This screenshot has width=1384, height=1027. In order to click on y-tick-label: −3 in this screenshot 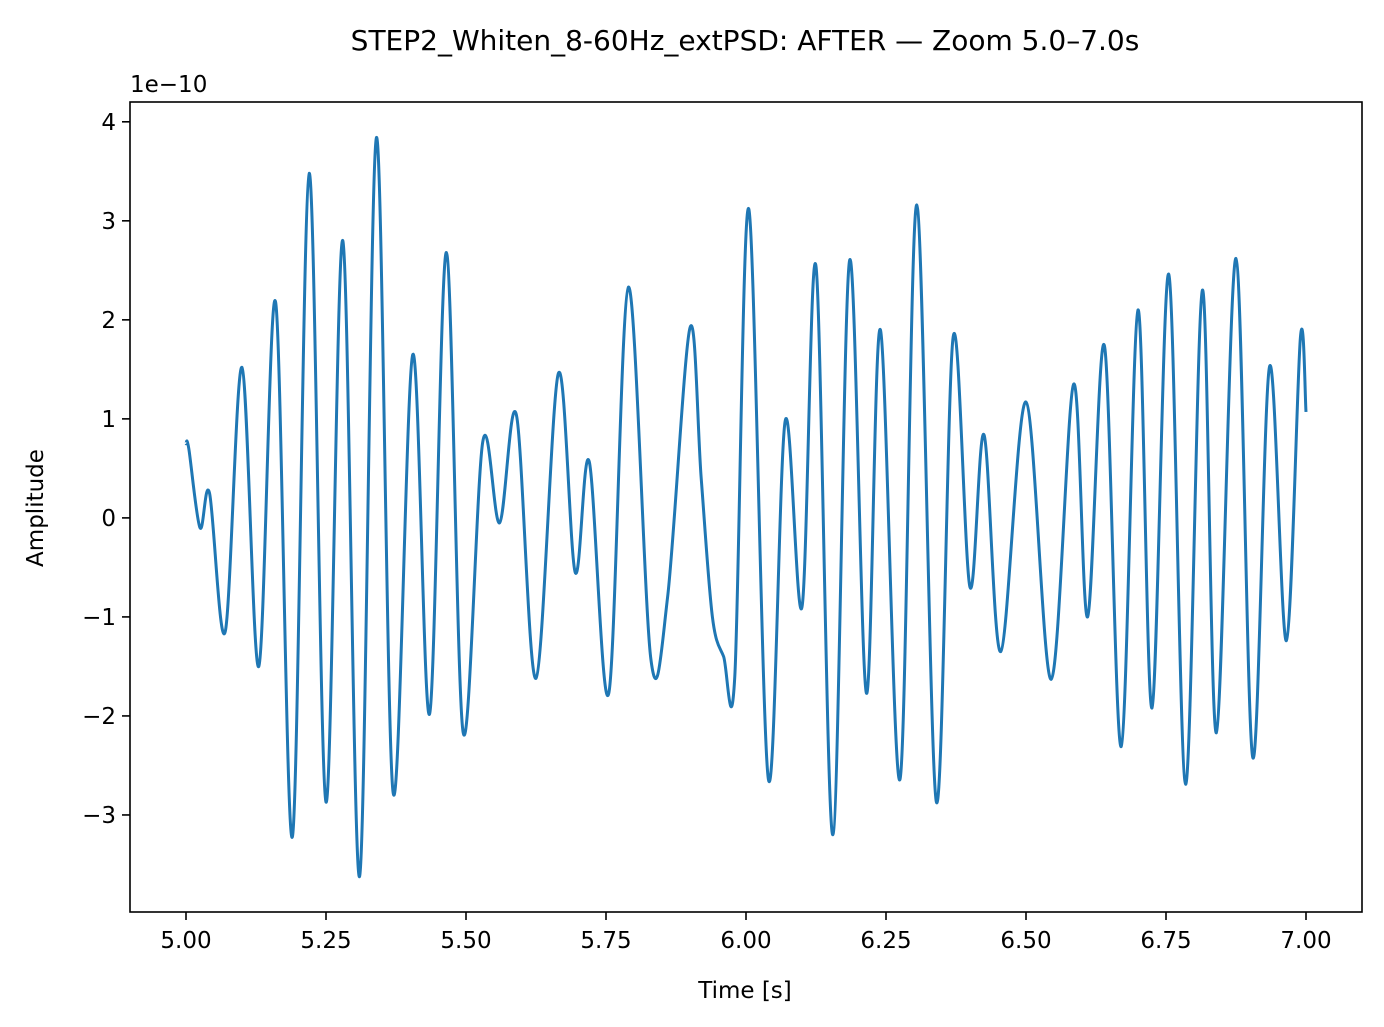, I will do `click(99, 816)`.